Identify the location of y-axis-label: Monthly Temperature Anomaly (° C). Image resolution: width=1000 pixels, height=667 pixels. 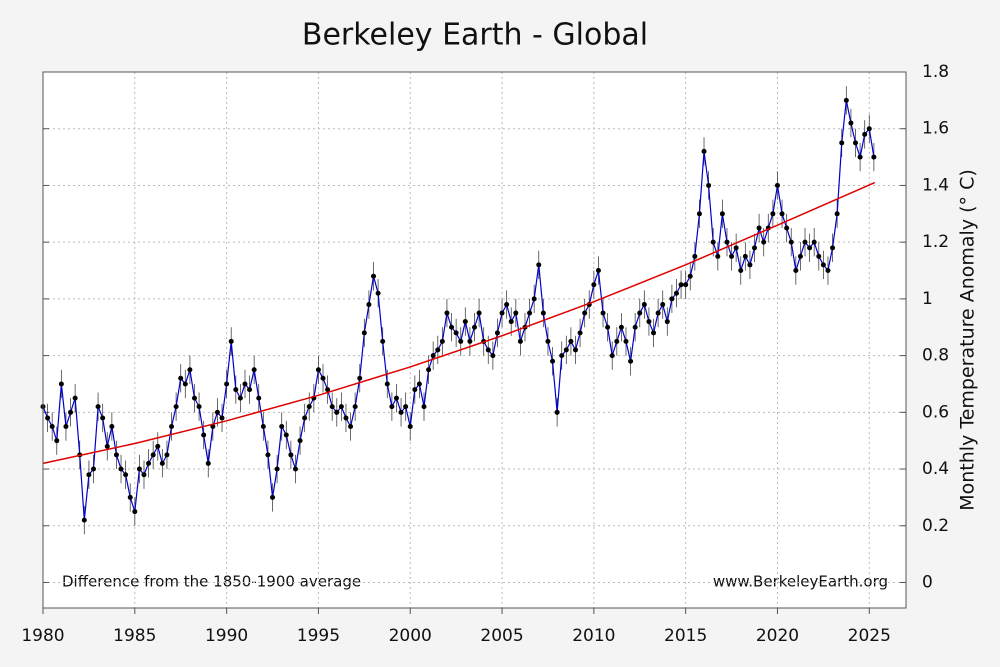
(968, 340).